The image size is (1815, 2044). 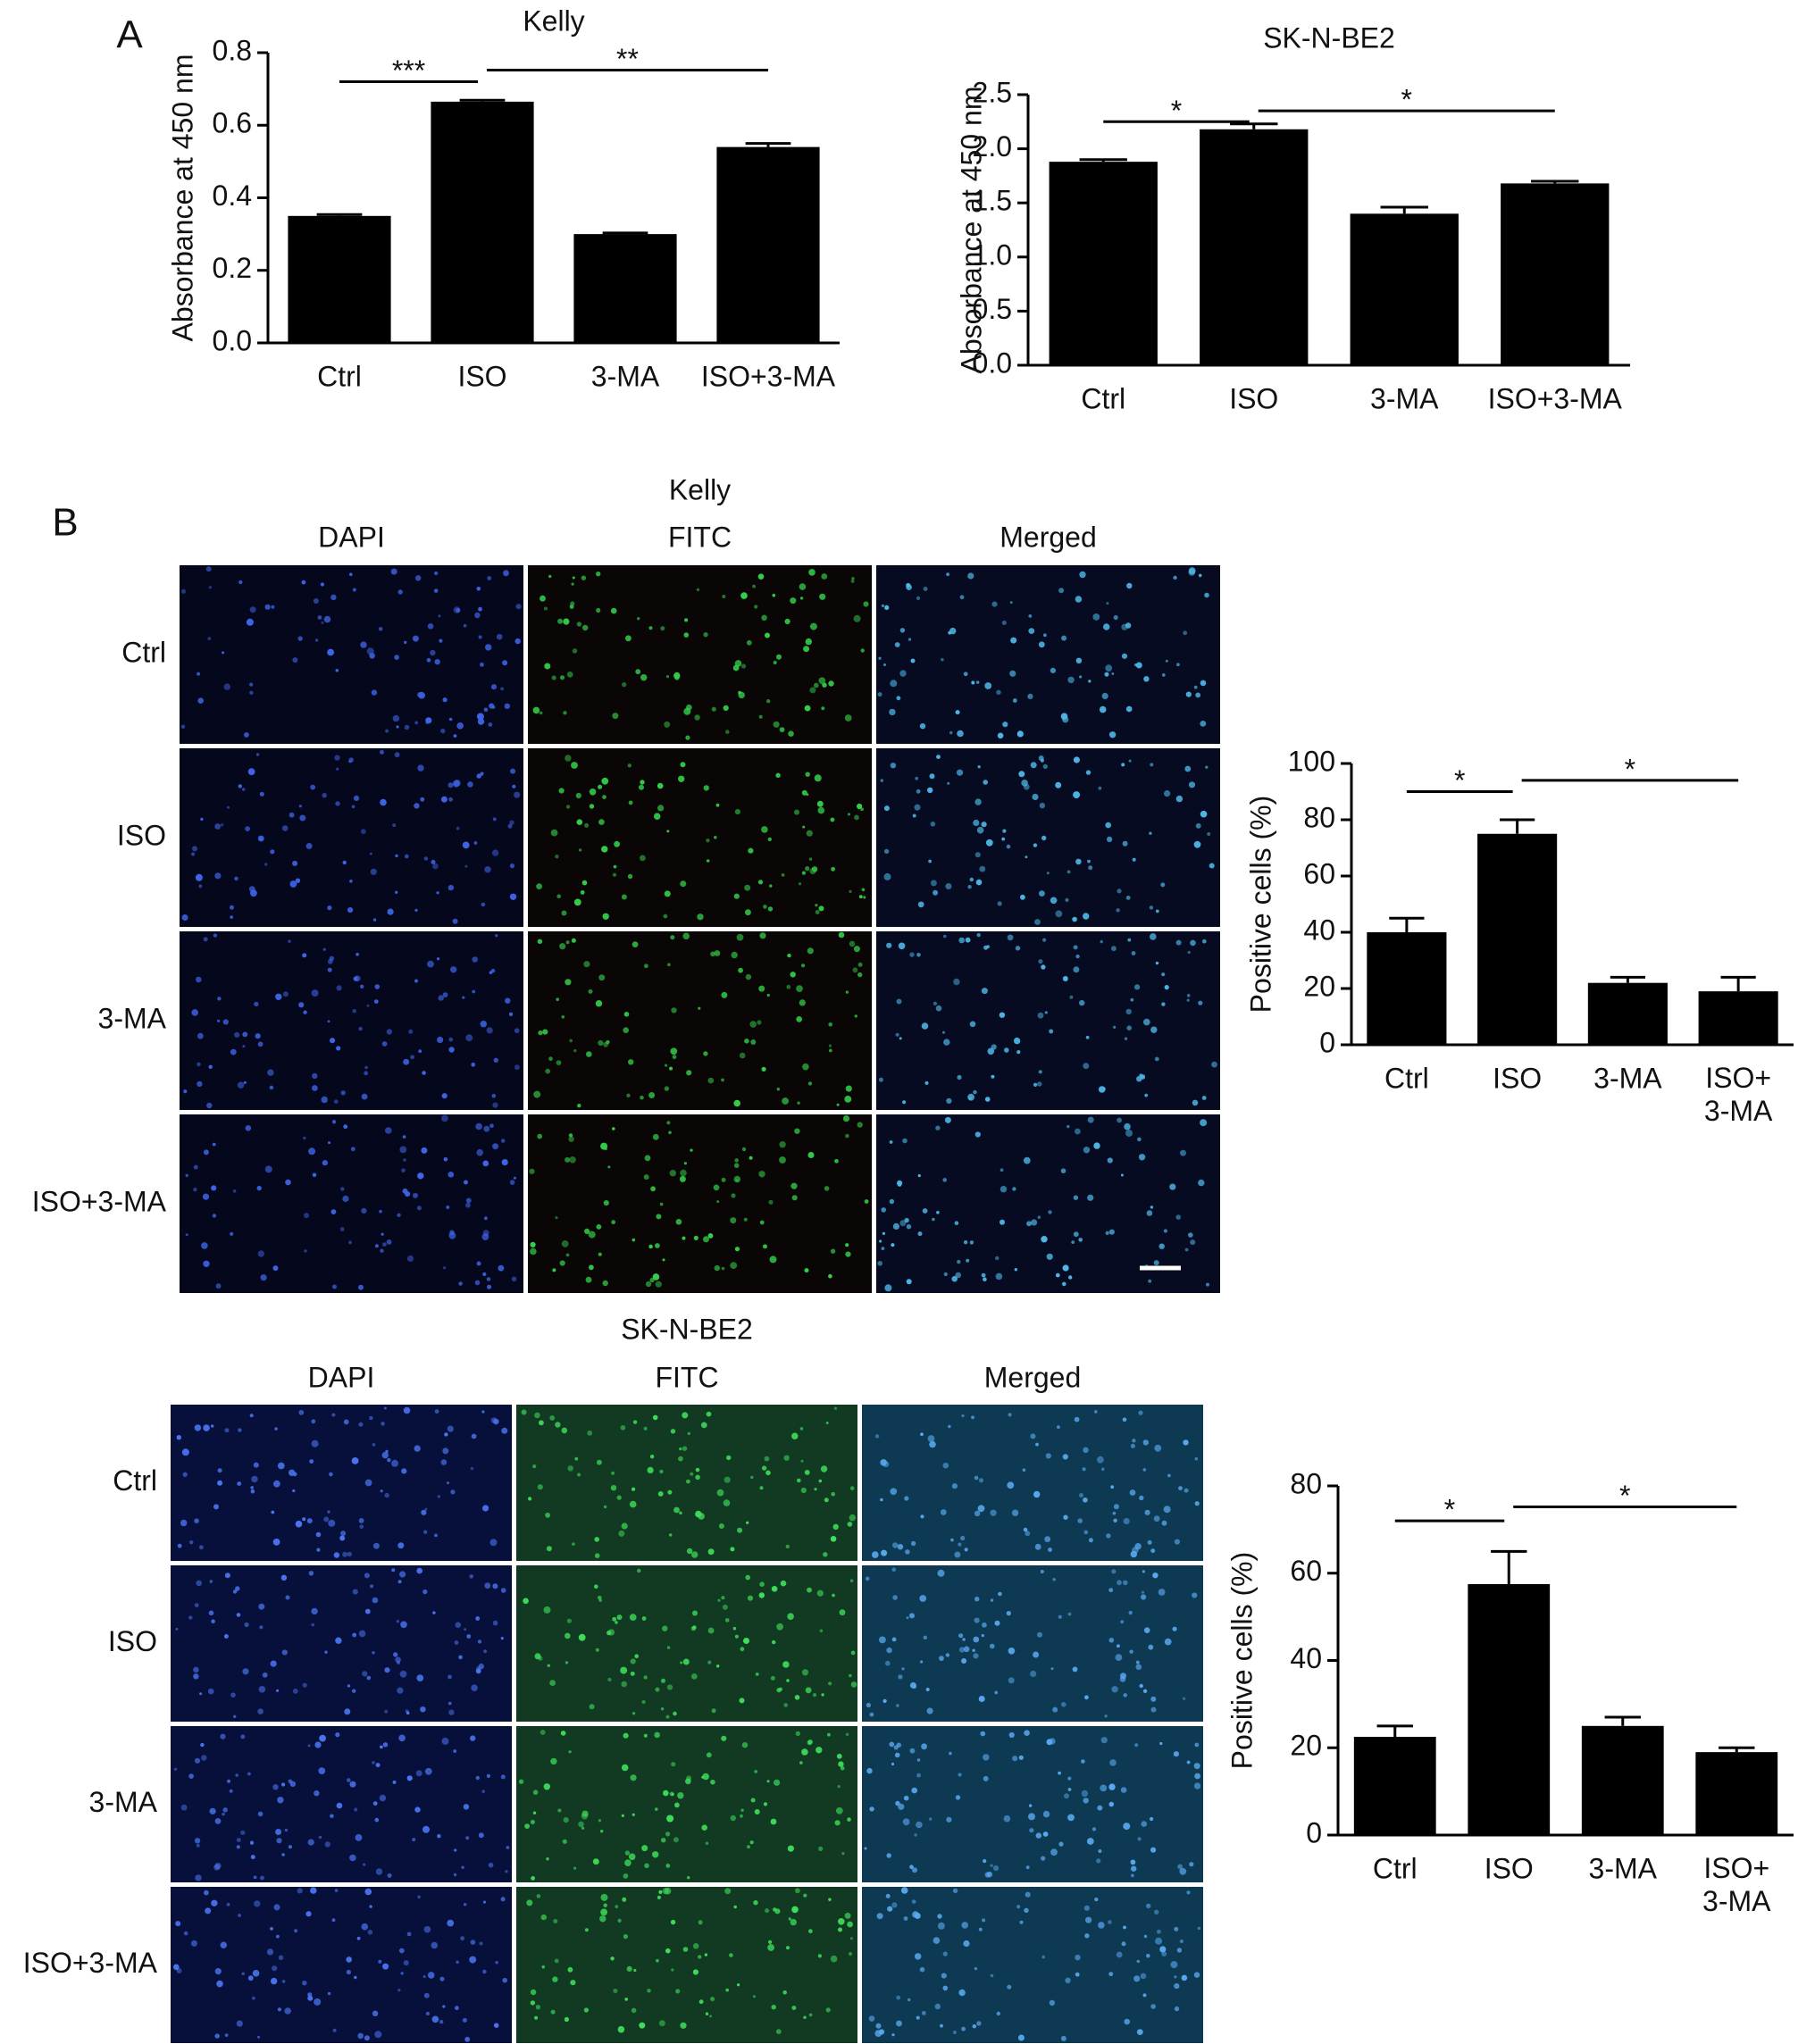 What do you see at coordinates (1103, 263) in the screenshot?
I see `bar` at bounding box center [1103, 263].